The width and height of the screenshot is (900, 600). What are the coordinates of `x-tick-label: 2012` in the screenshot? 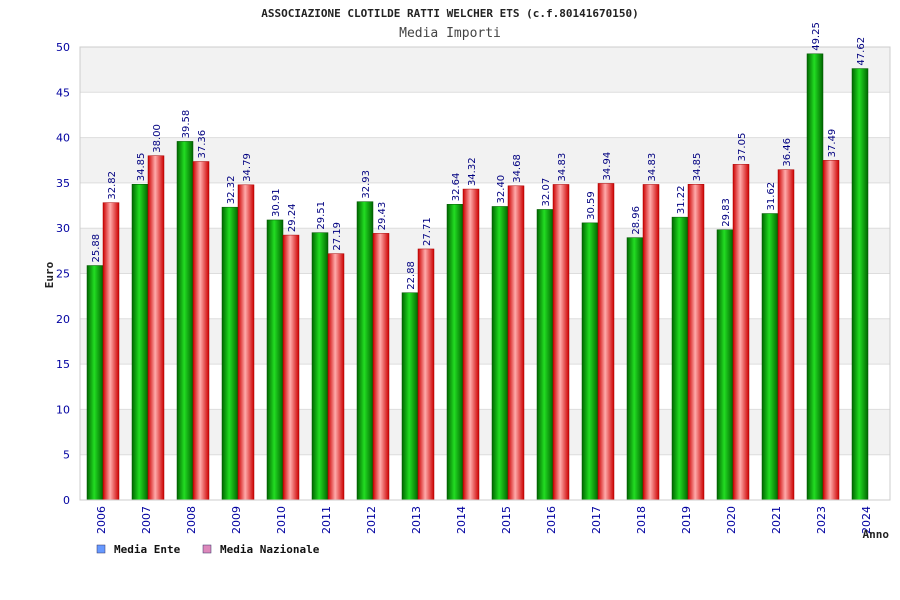 It's located at (371, 520).